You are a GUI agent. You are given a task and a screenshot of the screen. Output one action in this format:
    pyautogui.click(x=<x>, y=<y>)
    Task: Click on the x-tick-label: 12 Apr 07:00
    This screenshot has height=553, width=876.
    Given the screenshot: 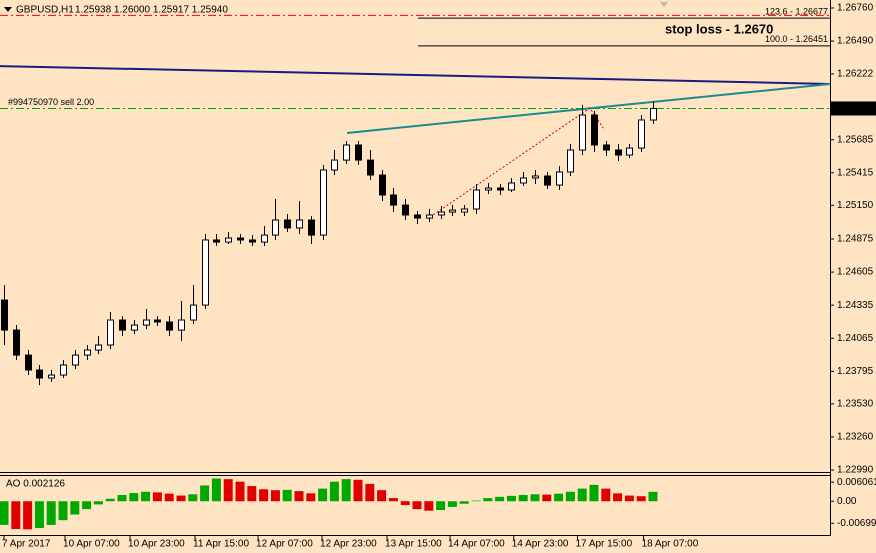 What is the action you would take?
    pyautogui.click(x=284, y=544)
    